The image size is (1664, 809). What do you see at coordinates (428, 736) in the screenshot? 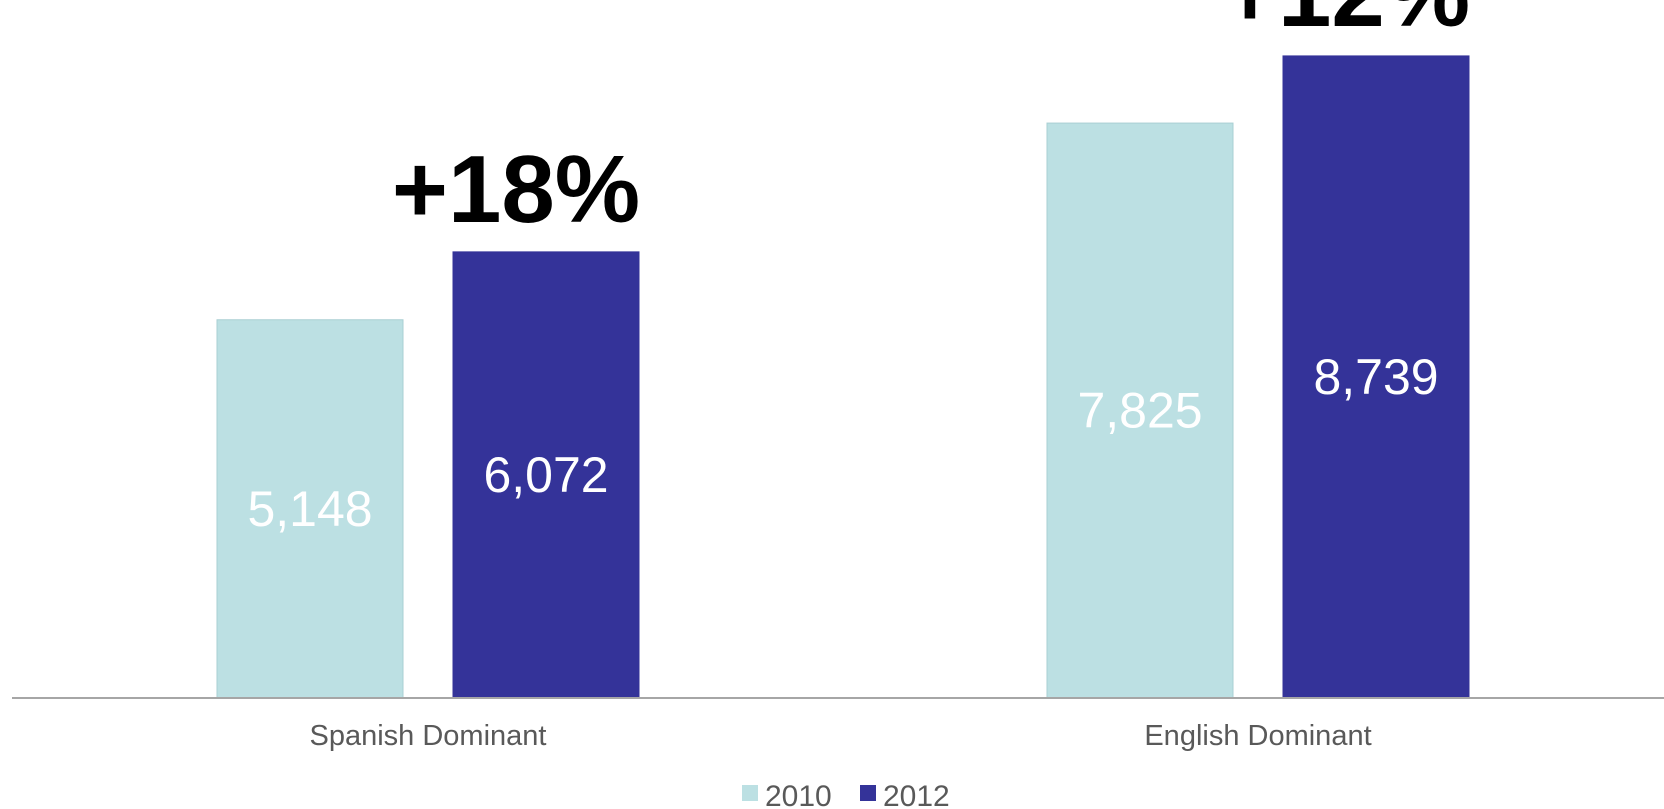
I see `category-label-0: Spanish Dominant` at bounding box center [428, 736].